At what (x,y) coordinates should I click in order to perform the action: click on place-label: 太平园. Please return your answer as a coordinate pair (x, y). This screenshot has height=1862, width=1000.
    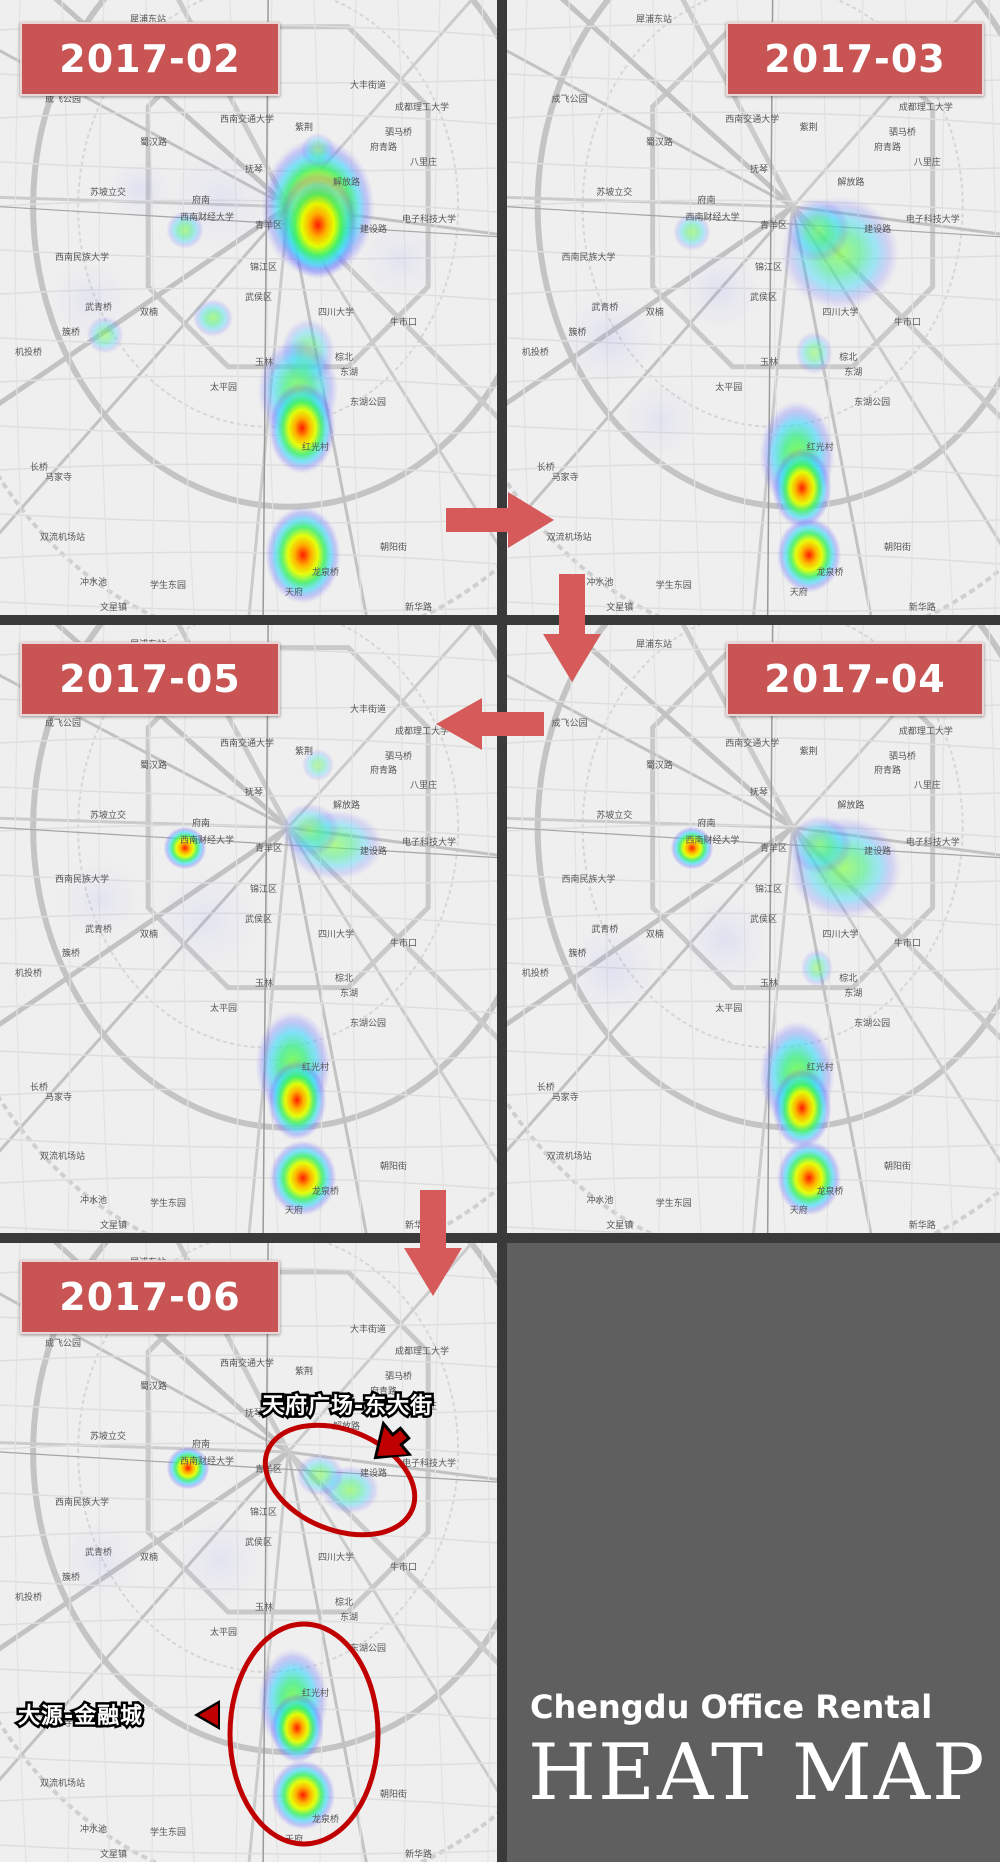
    Looking at the image, I should click on (729, 1008).